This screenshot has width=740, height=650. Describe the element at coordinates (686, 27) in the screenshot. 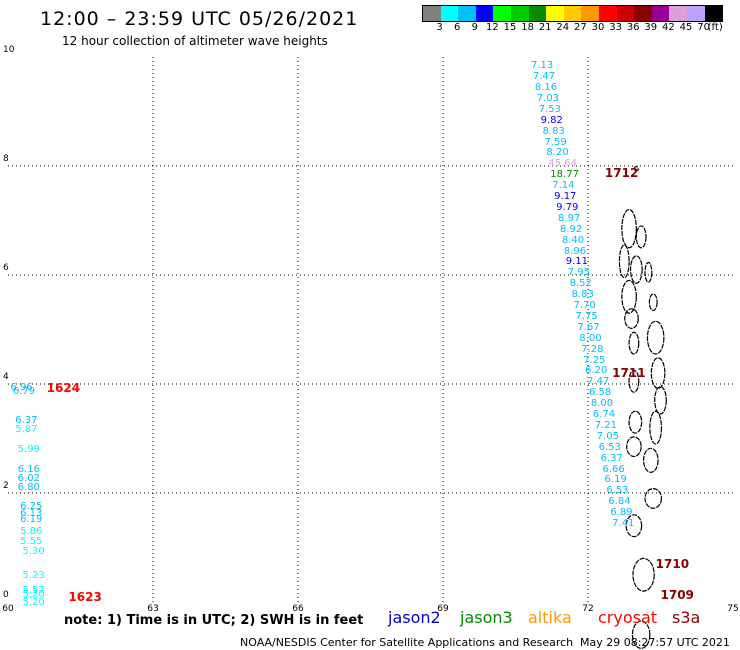

I see `scale-label: 45` at that location.